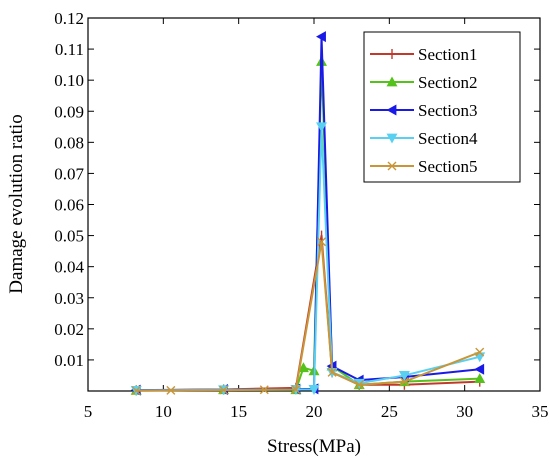 This screenshot has width=550, height=463. I want to click on y-tick-label: 0.04, so click(69, 267).